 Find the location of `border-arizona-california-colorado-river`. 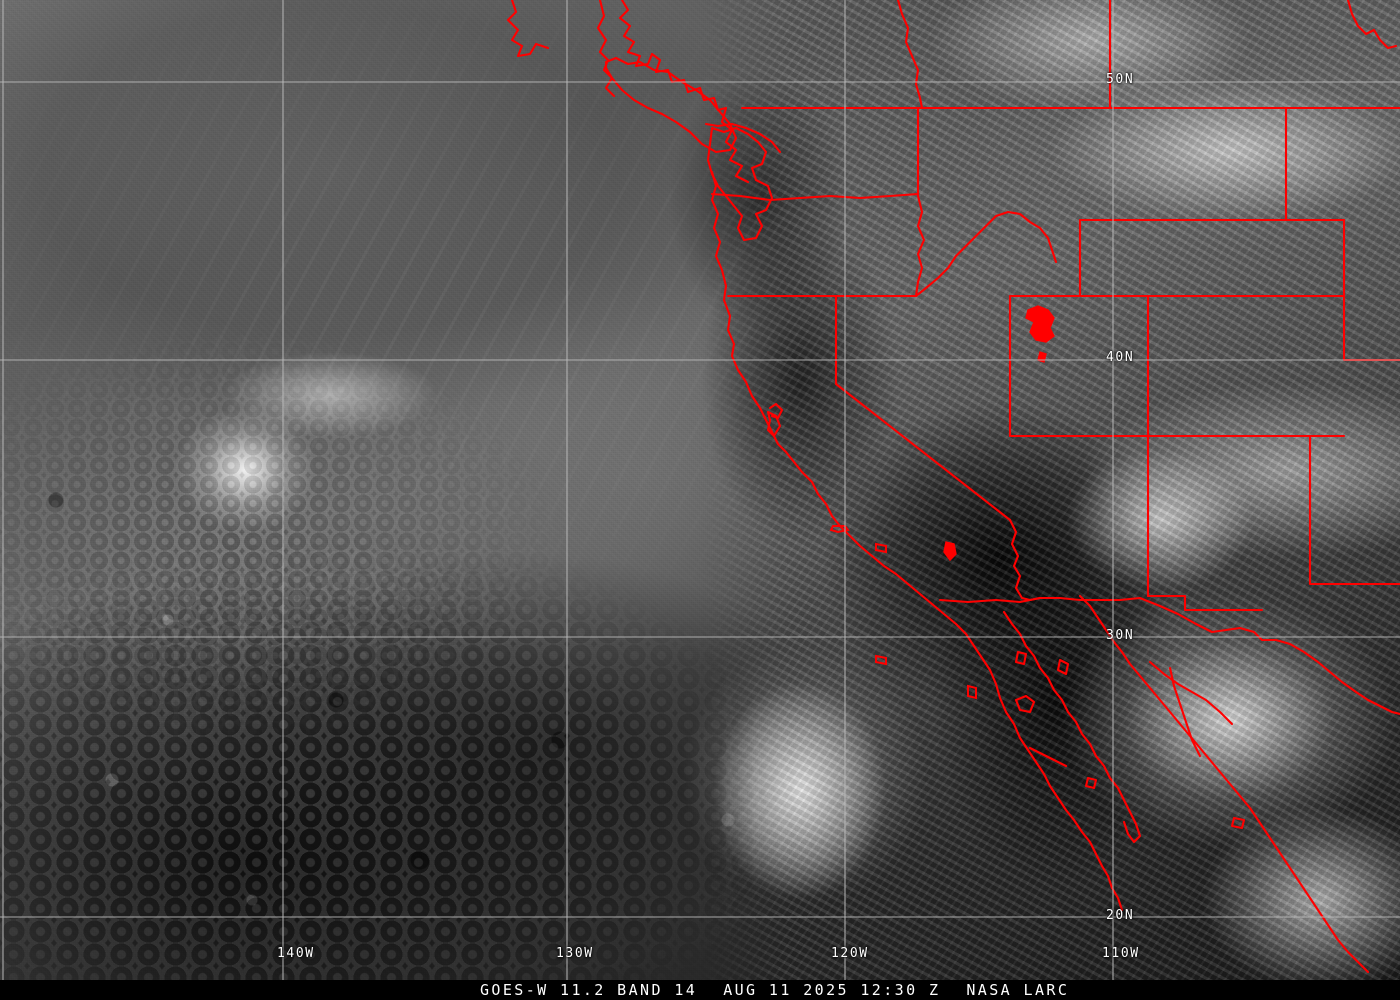

border-arizona-california-colorado-river is located at coordinates (1025, 560).